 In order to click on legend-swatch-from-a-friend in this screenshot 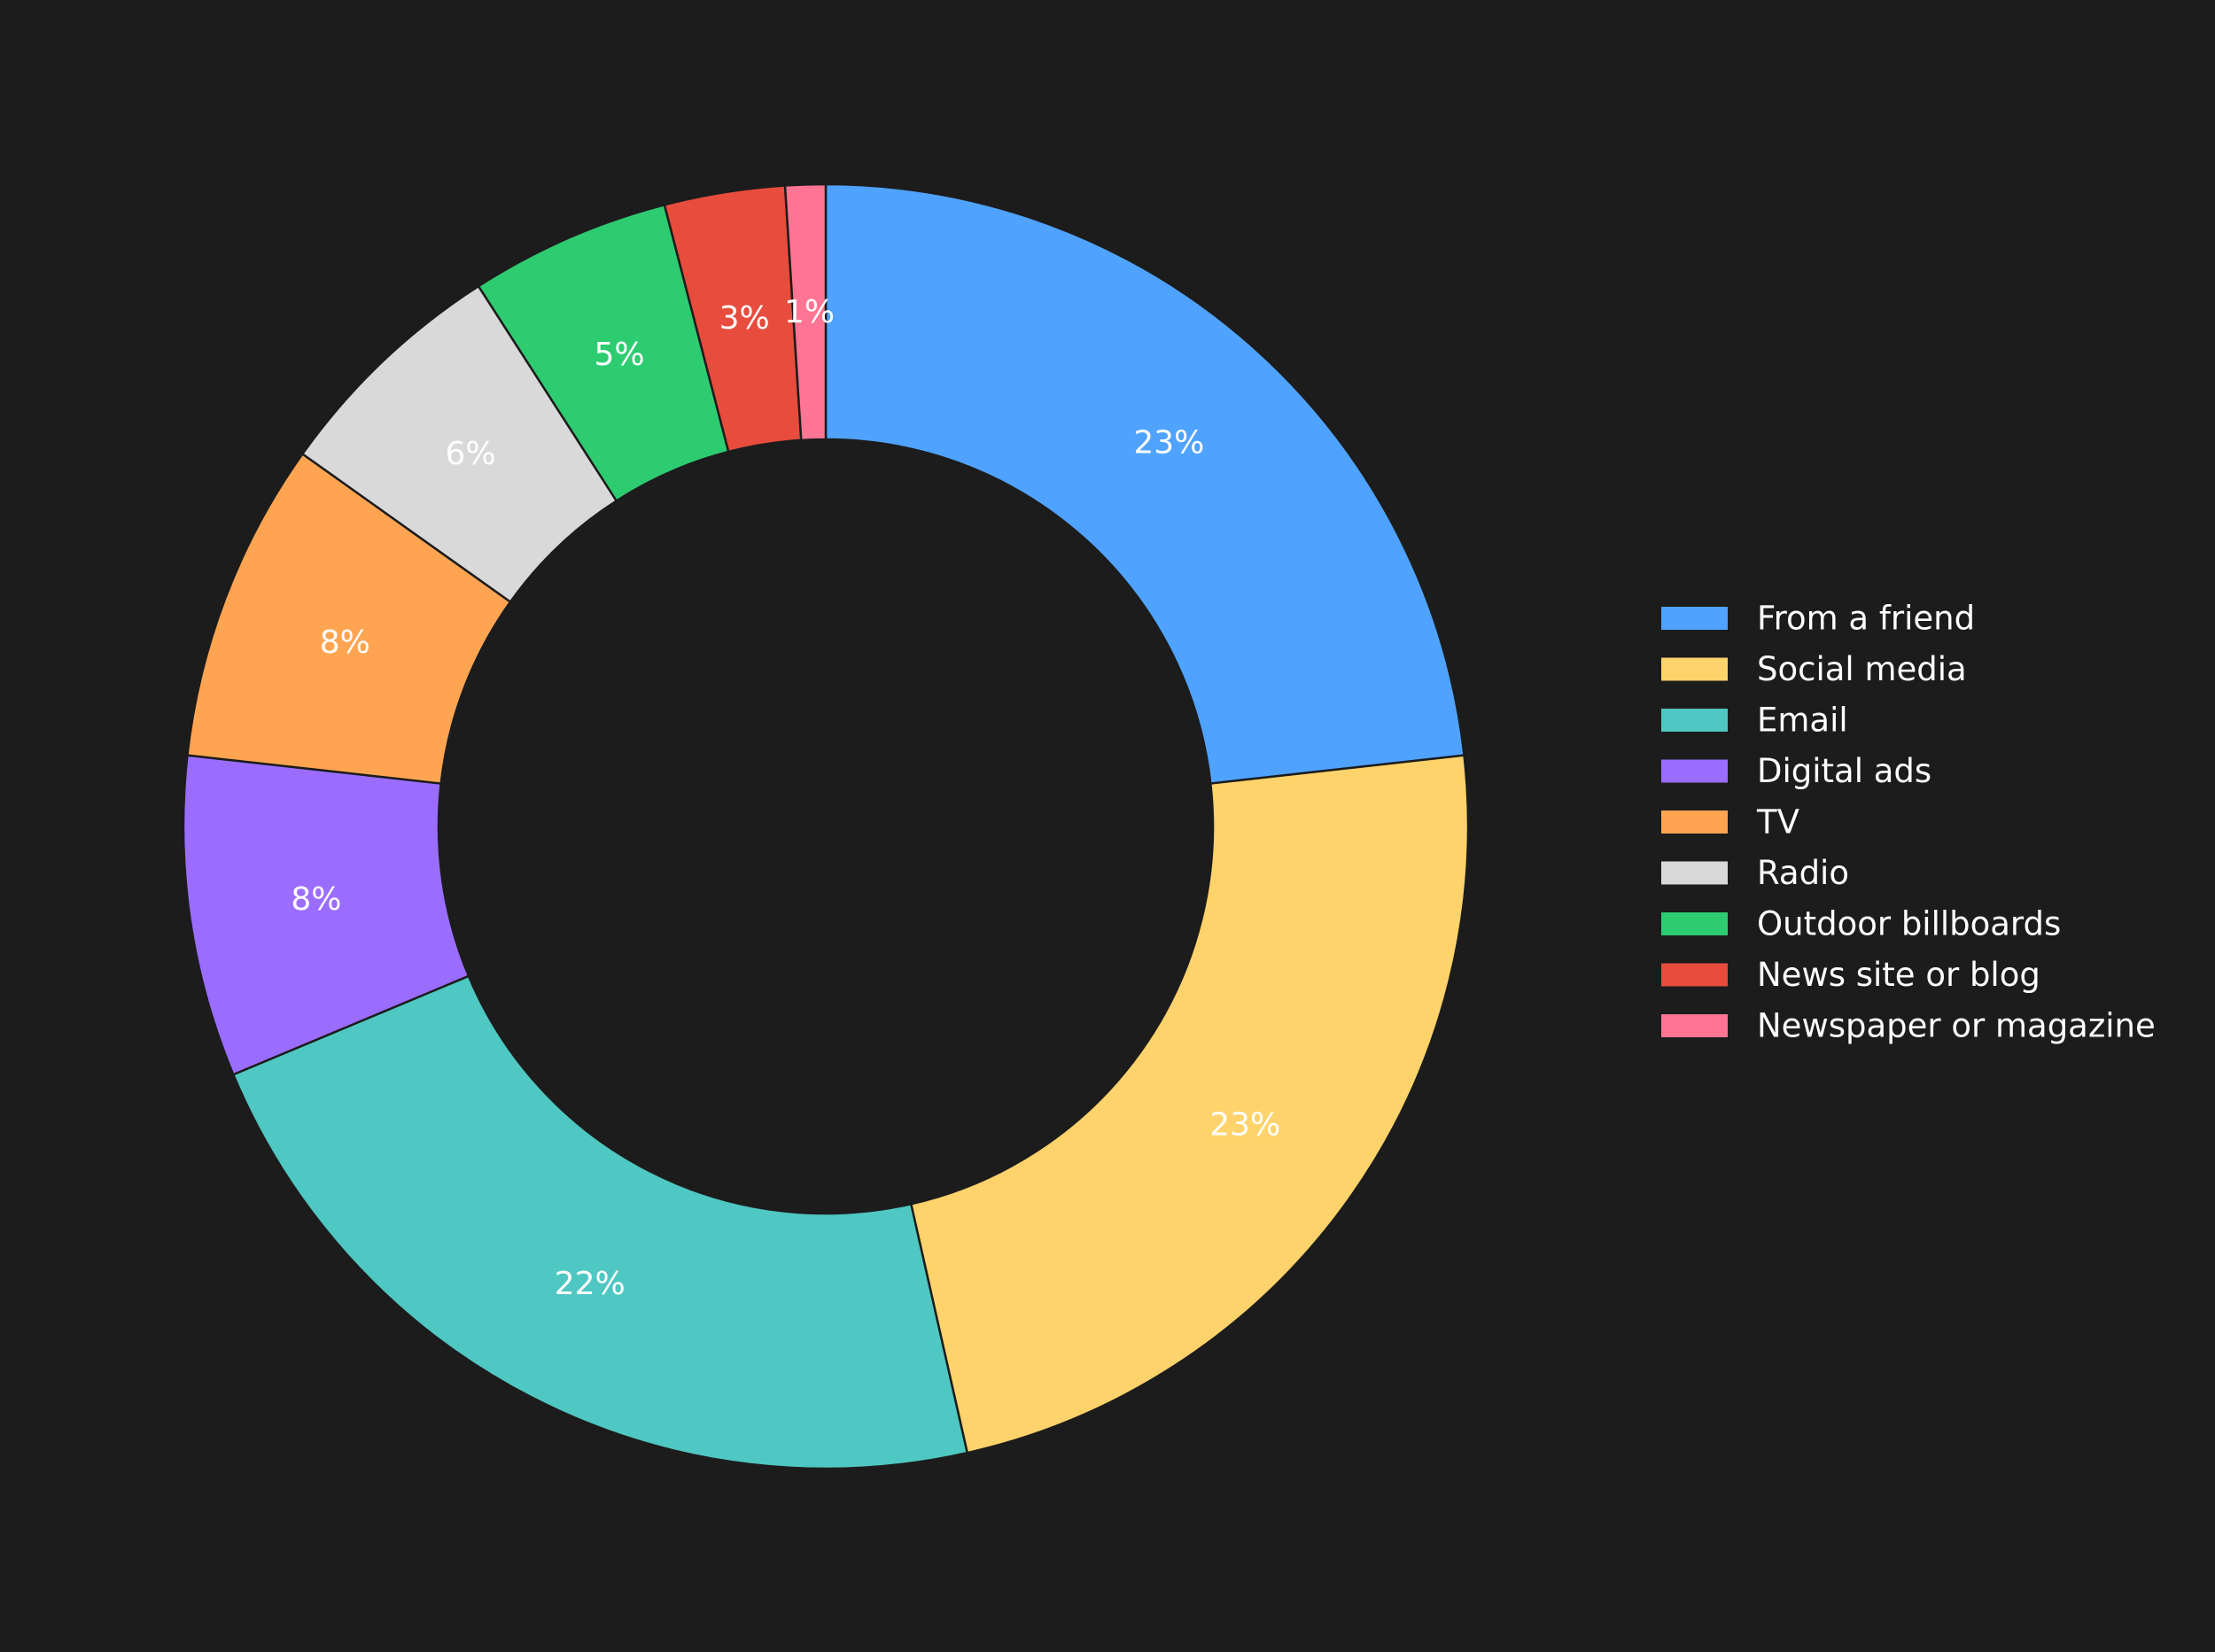, I will do `click(1694, 618)`.